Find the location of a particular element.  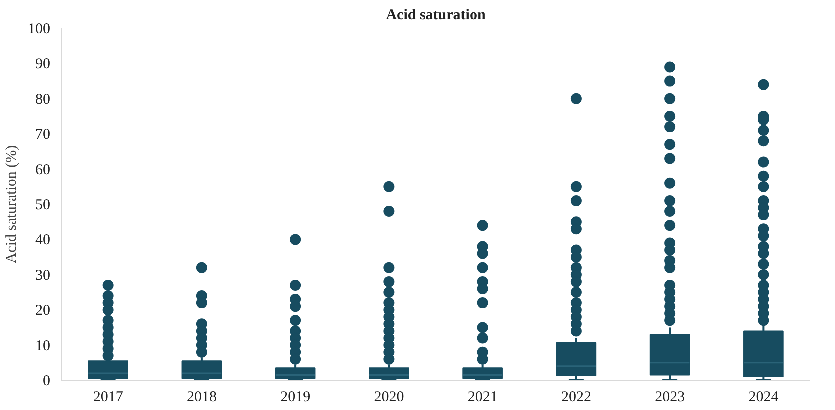

chart-title: Acid saturation is located at coordinates (436, 16).